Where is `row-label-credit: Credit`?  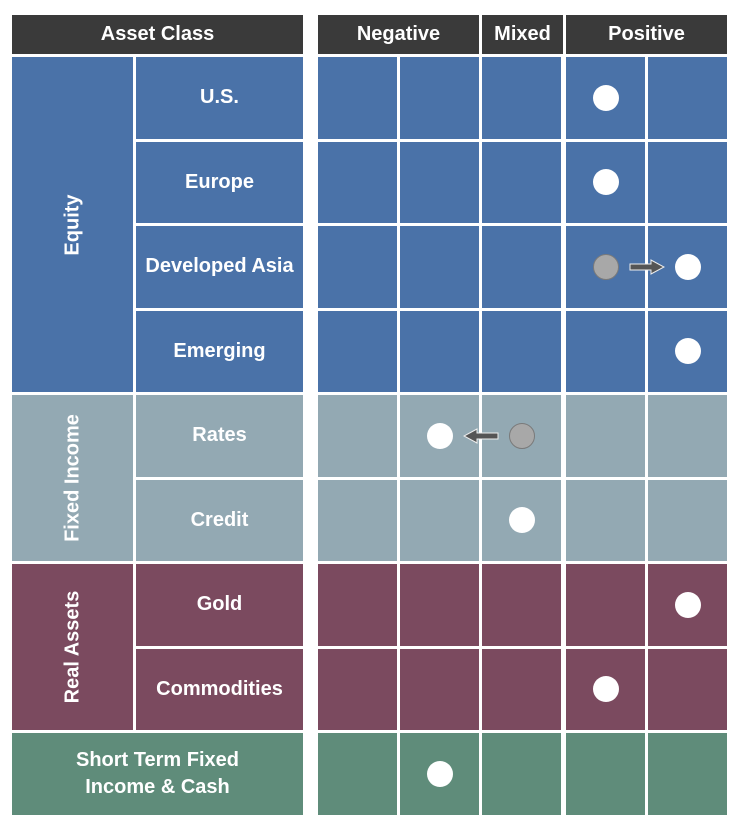
row-label-credit: Credit is located at coordinates (219, 520).